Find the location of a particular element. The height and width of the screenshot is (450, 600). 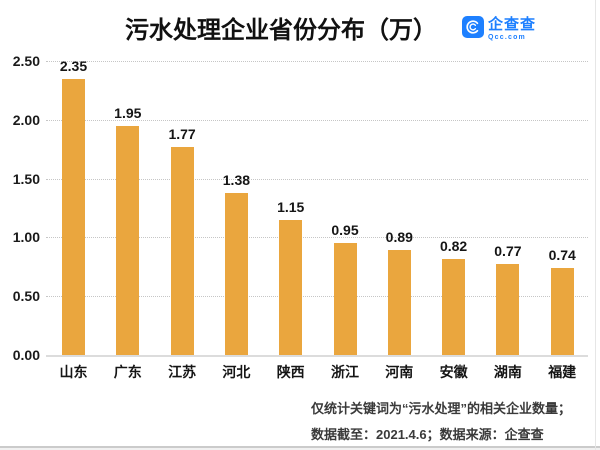

x-tick-label: 山东 is located at coordinates (73, 372).